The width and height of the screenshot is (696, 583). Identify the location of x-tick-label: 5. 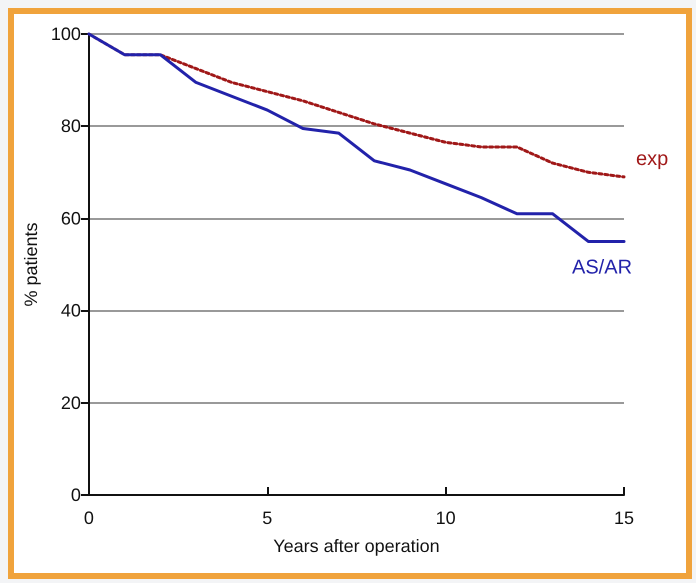
(267, 518).